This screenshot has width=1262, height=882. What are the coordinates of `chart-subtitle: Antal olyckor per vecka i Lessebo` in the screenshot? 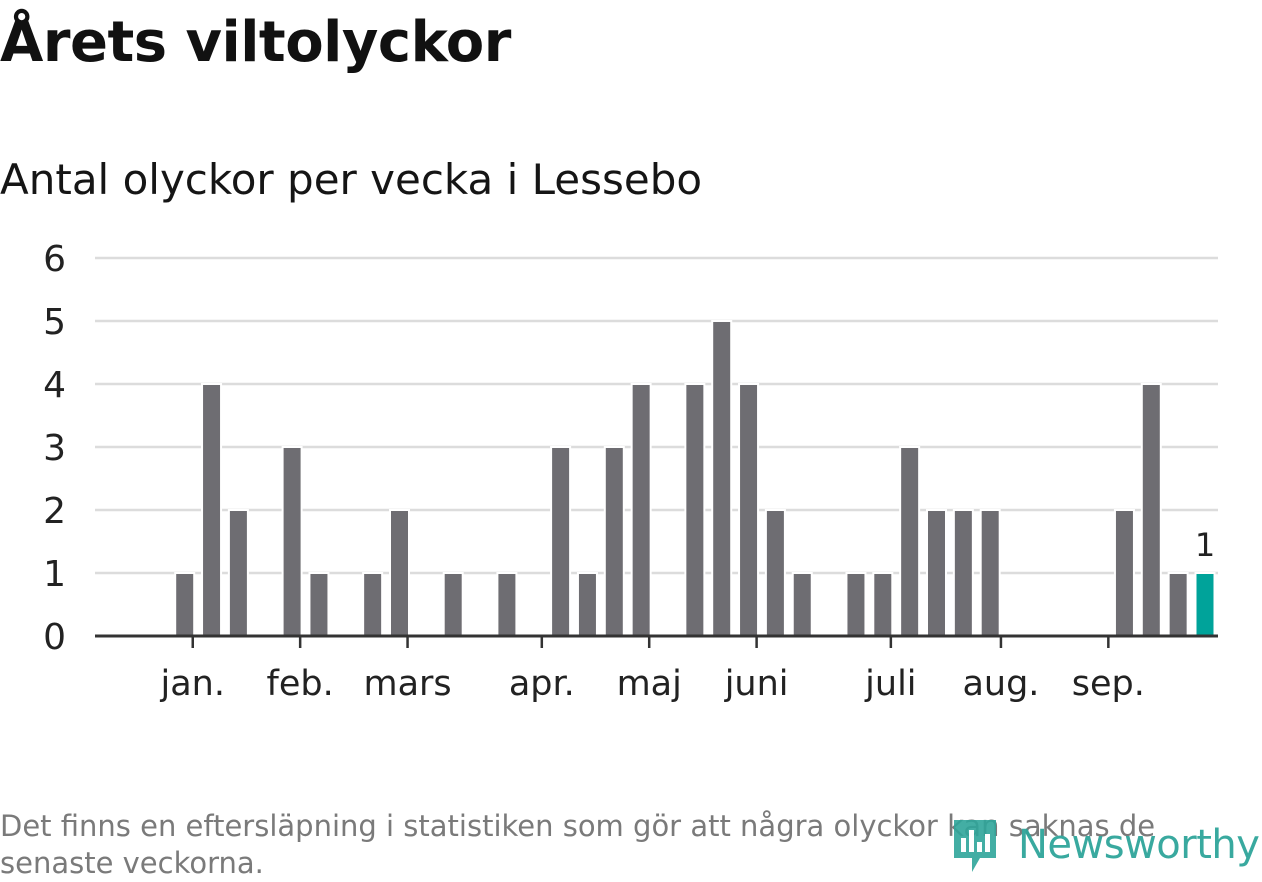 It's located at (351, 179).